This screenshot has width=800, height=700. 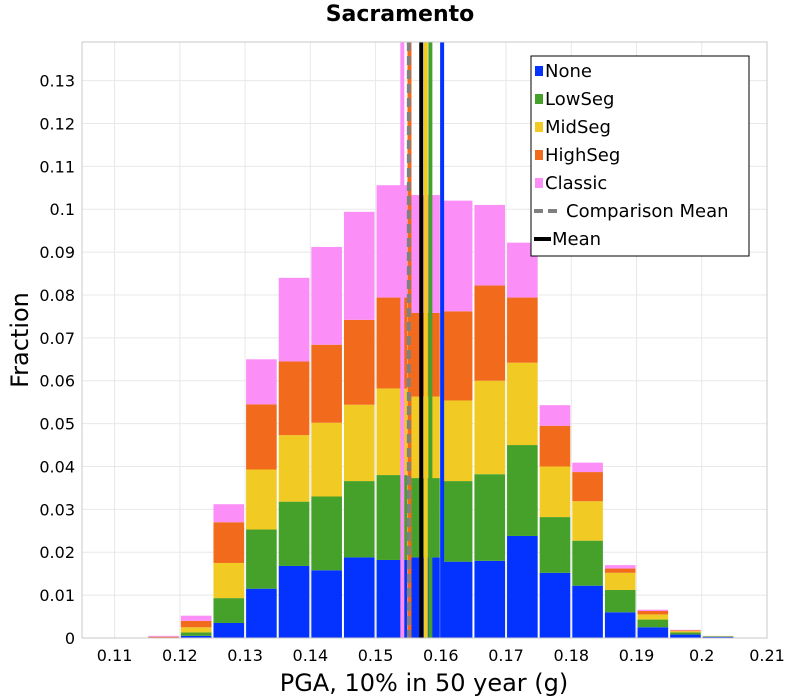 I want to click on x-tick-label: 0.15, so click(x=376, y=655).